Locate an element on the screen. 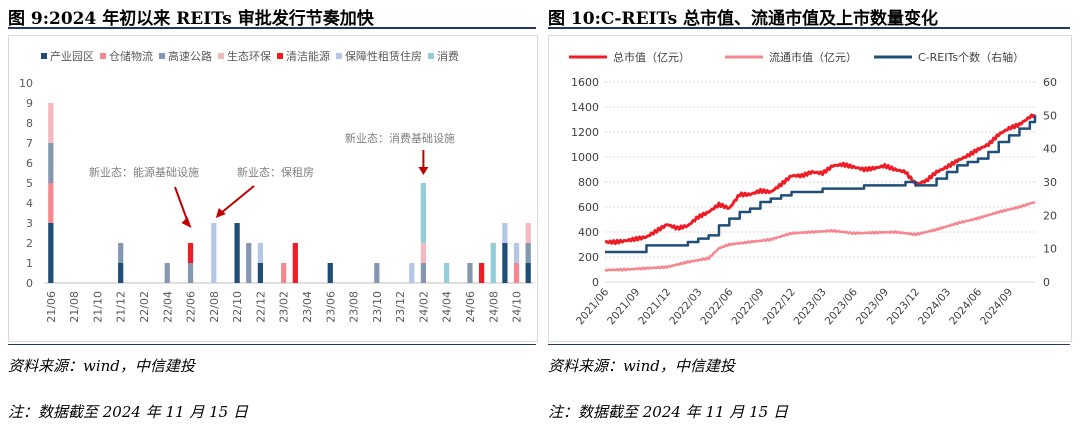  x-tick-label: 2024/09 is located at coordinates (996, 306).